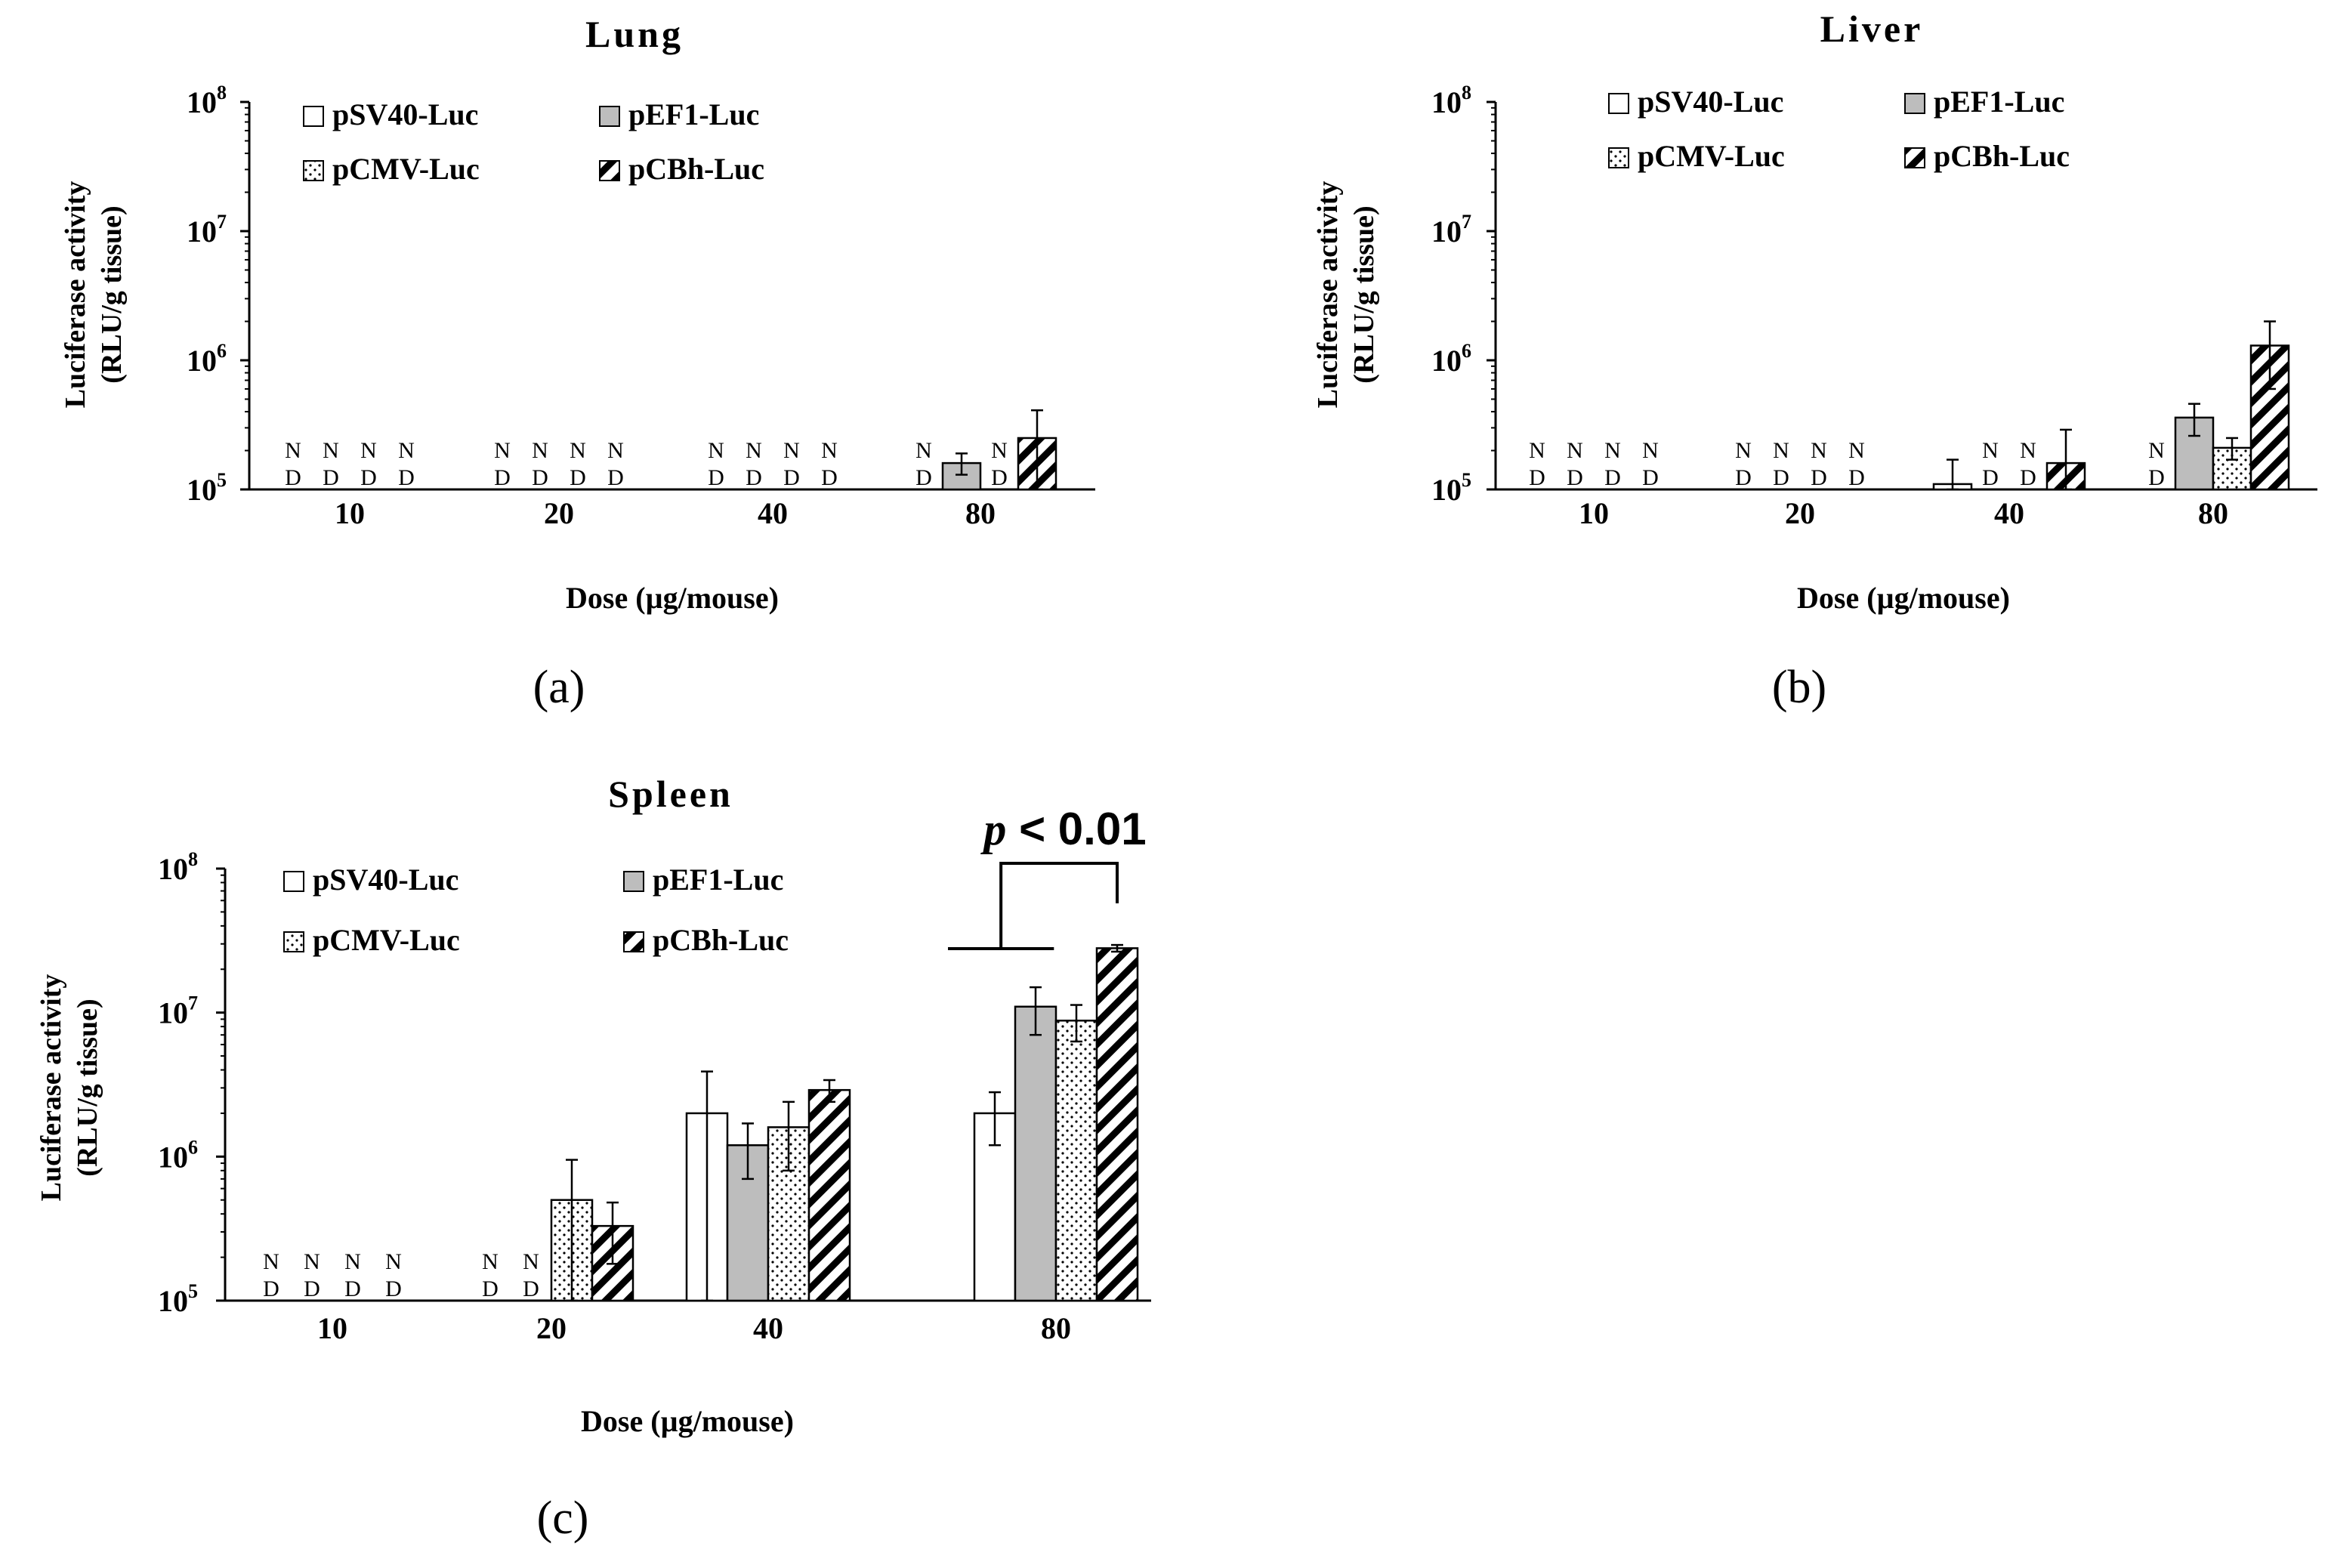 This screenshot has height=1568, width=2331. I want to click on panel-label: (a), so click(559, 687).